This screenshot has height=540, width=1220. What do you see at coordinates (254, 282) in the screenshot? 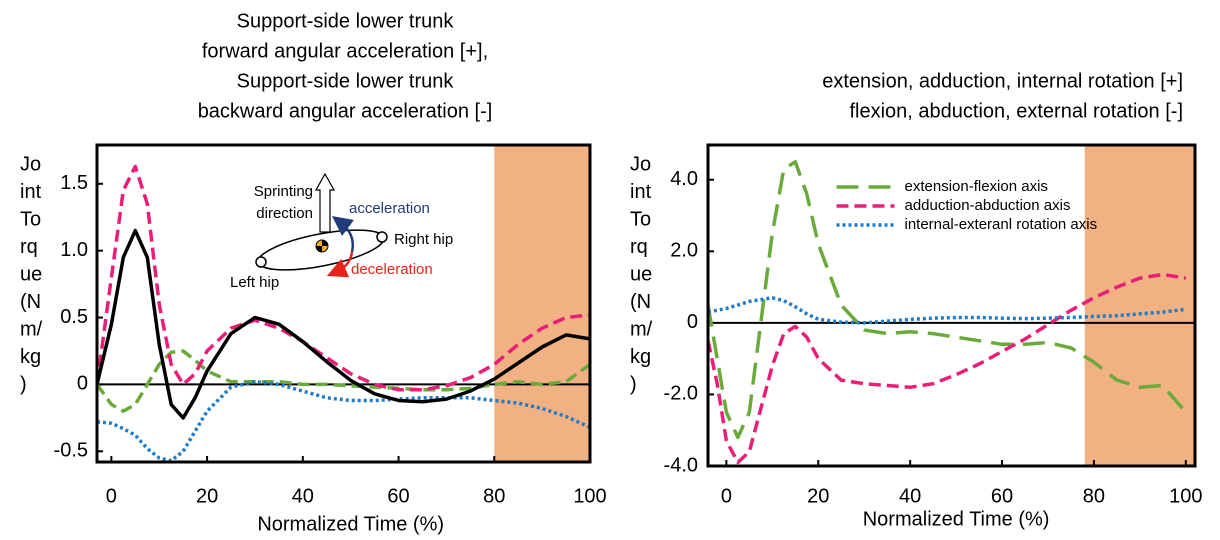
I see `annotation: Left hip` at bounding box center [254, 282].